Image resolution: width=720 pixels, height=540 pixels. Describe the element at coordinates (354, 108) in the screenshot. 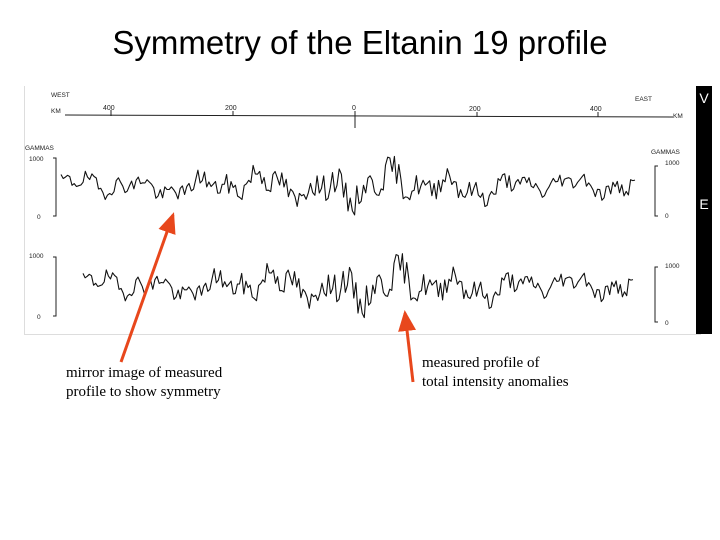

I see `km-tick-label: 0` at that location.